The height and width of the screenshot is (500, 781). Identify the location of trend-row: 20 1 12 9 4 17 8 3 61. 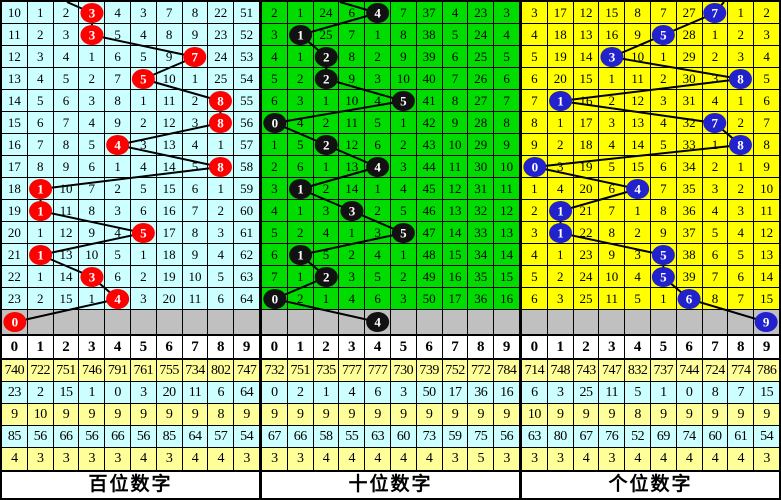
(130, 233).